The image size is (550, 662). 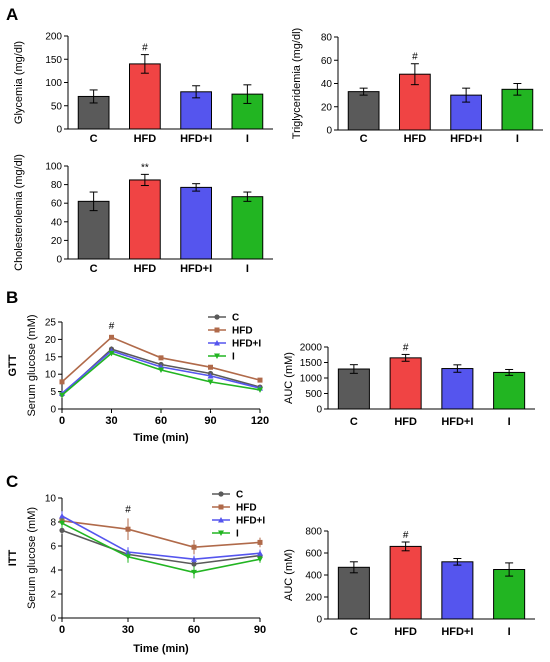 I want to click on bar-i, so click(x=509, y=594).